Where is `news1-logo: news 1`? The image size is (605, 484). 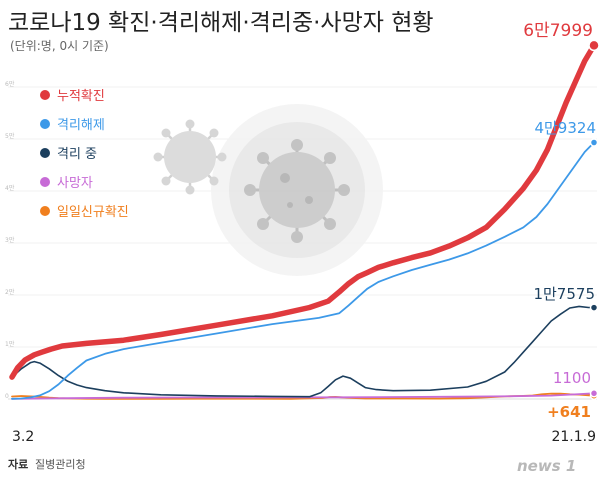
news1-logo: news 1 is located at coordinates (546, 466).